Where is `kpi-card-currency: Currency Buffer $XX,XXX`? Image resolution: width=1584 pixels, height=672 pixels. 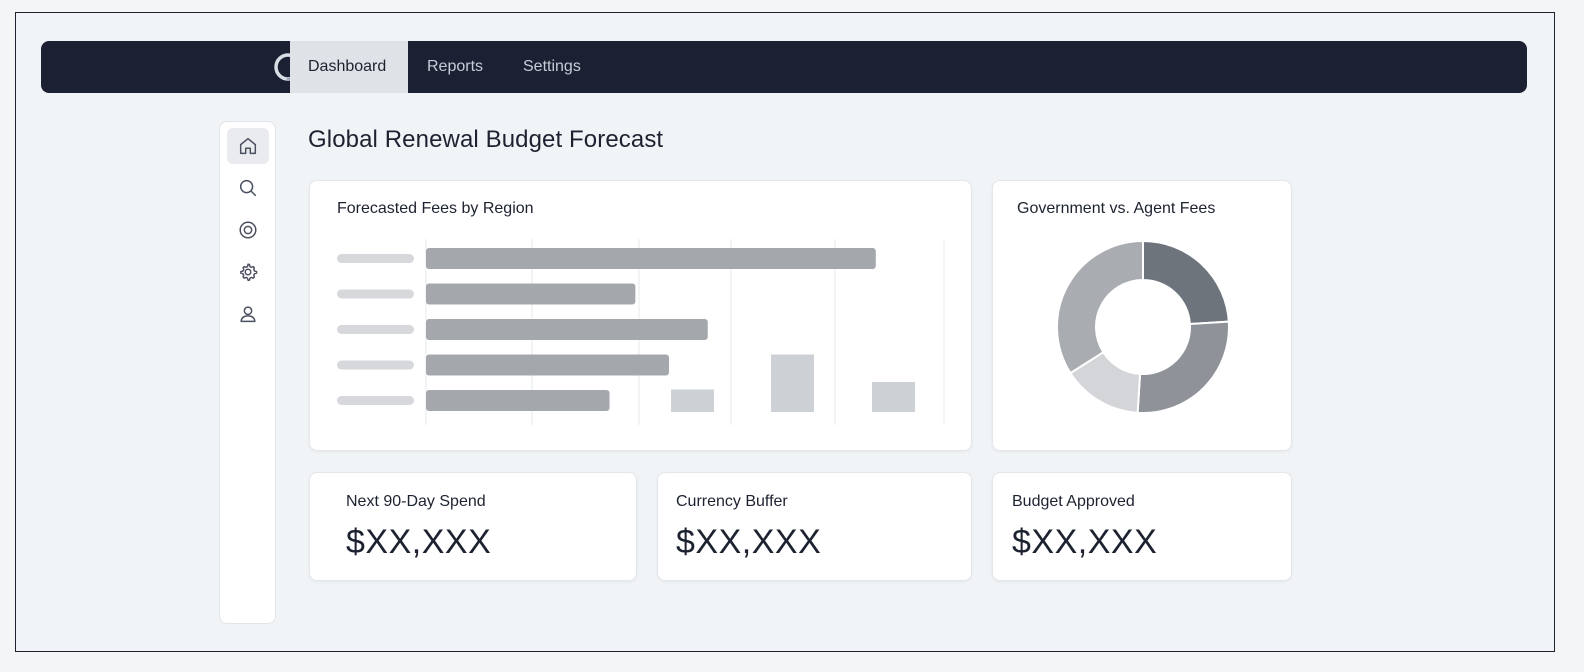
kpi-card-currency: Currency Buffer $XX,XXX is located at coordinates (814, 526).